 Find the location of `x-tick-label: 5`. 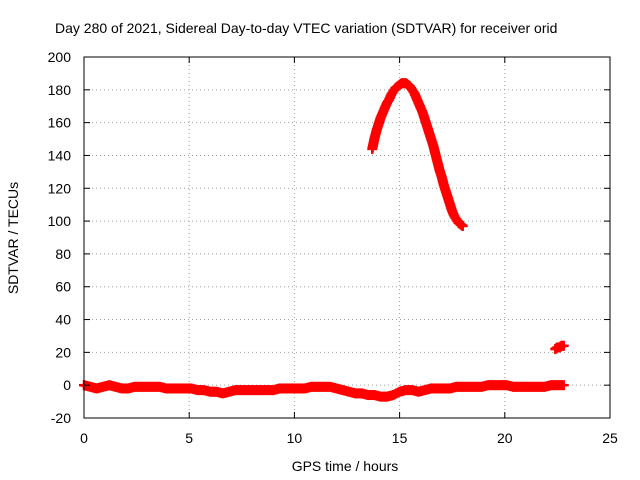

x-tick-label: 5 is located at coordinates (189, 438).